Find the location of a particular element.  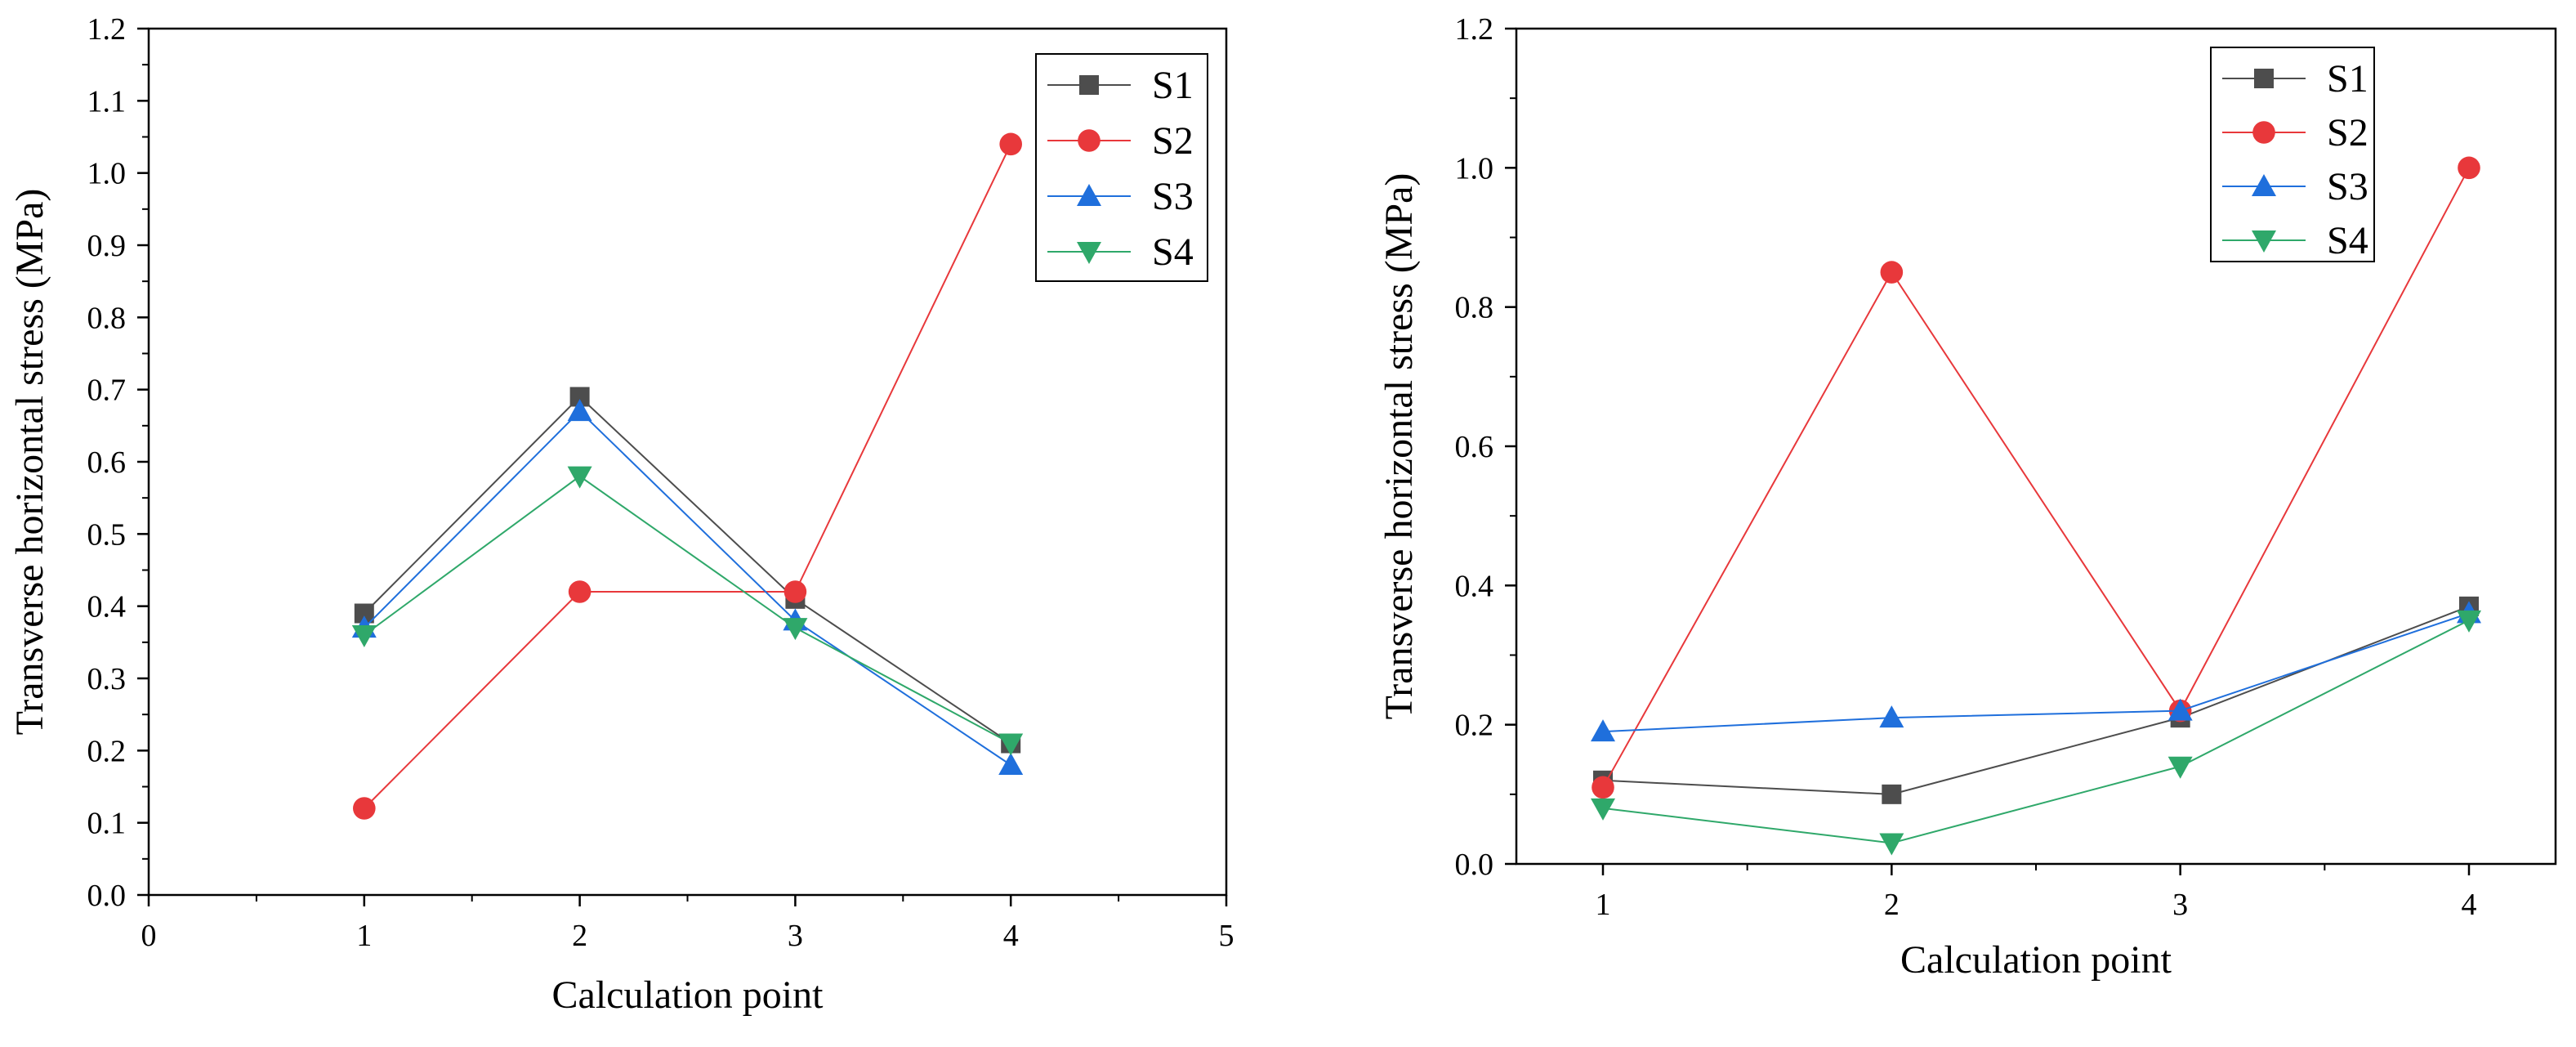

series-s3 is located at coordinates (2036, 671).